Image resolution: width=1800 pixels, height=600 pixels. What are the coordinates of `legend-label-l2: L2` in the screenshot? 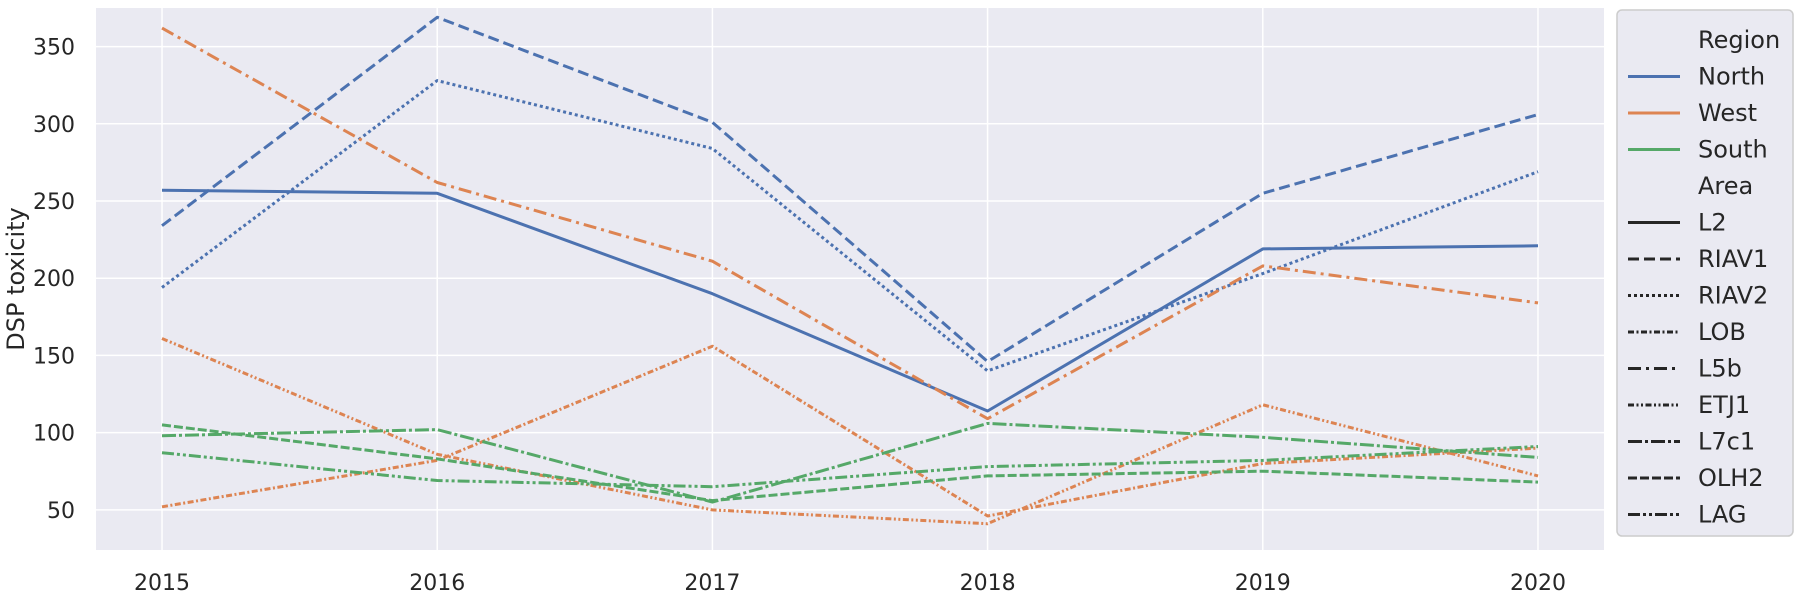 It's located at (1712, 223).